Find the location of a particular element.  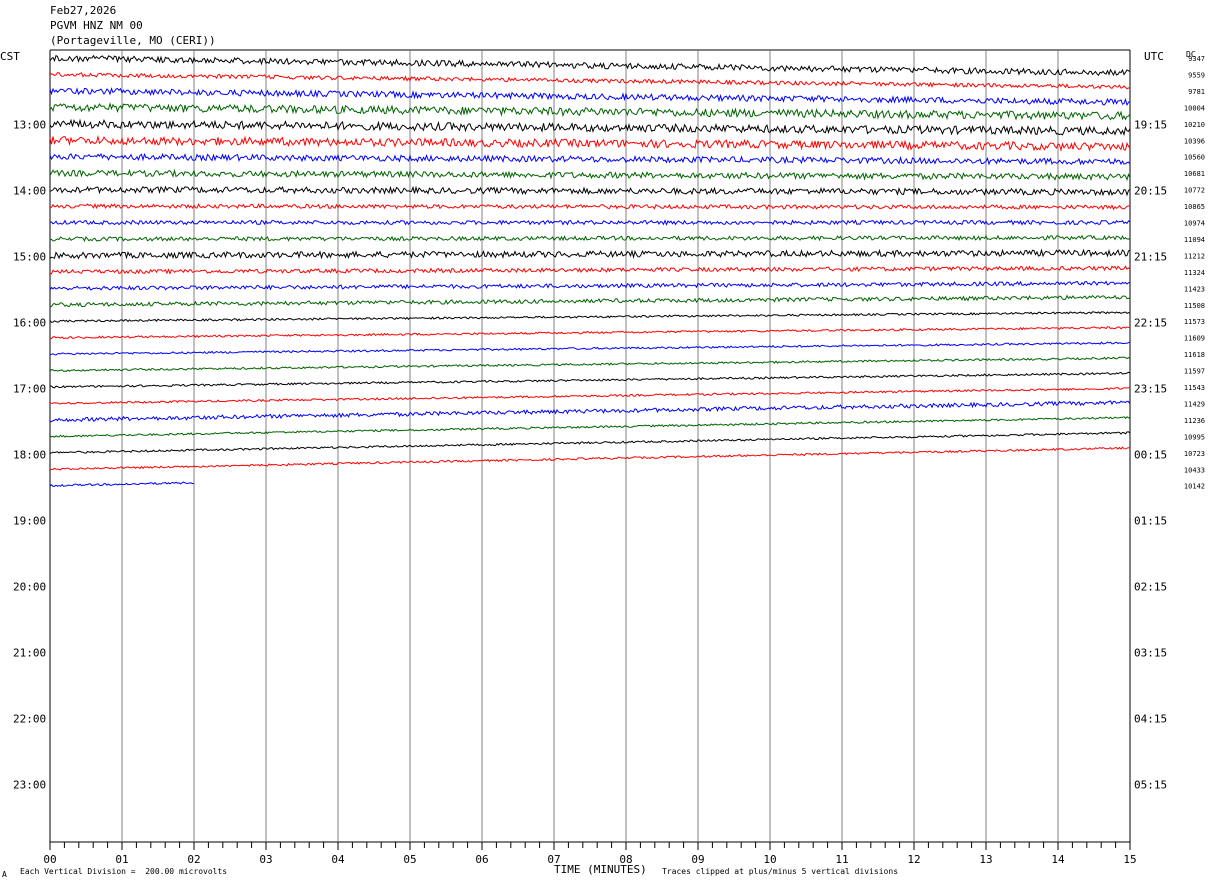

cst-hour-label: 18:00 is located at coordinates (29, 455).